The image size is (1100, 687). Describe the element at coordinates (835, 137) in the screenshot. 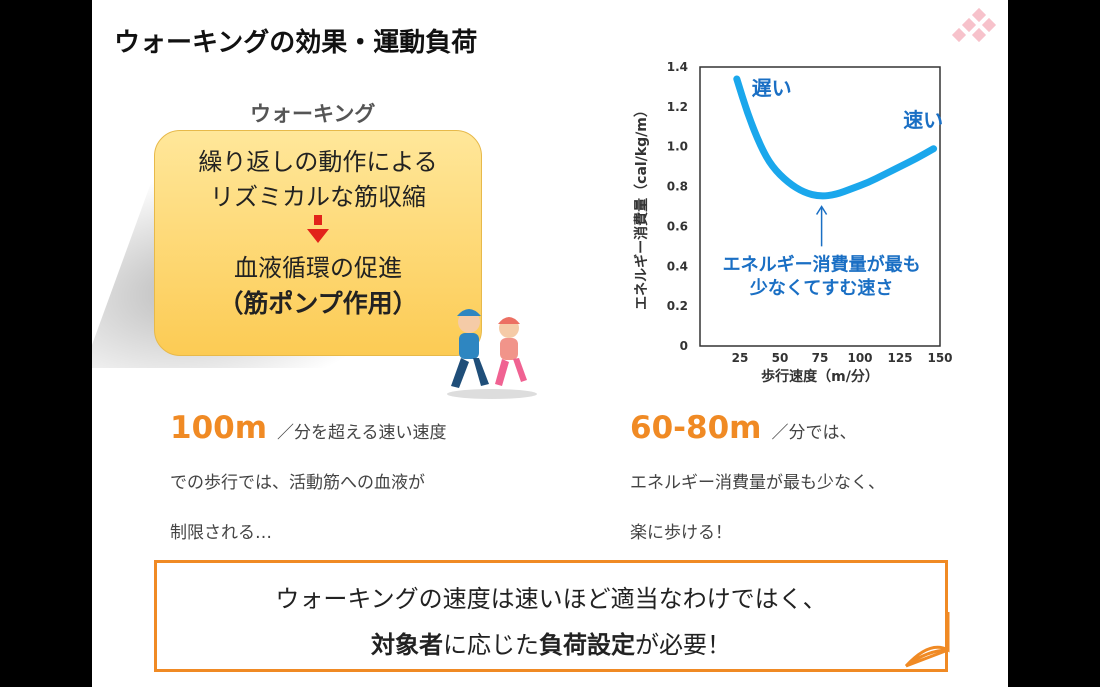

I see `energy-curve` at that location.